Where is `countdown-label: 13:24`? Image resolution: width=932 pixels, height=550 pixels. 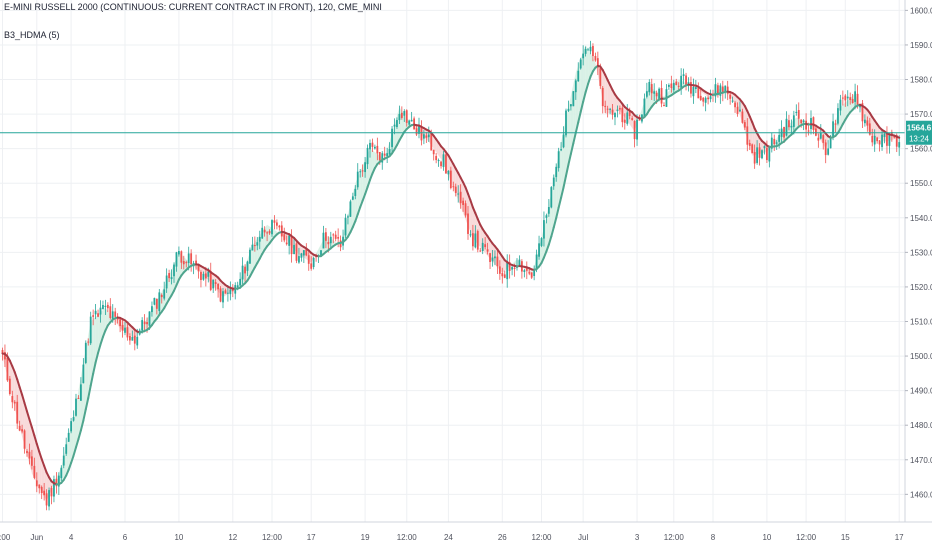
countdown-label: 13:24 is located at coordinates (919, 139).